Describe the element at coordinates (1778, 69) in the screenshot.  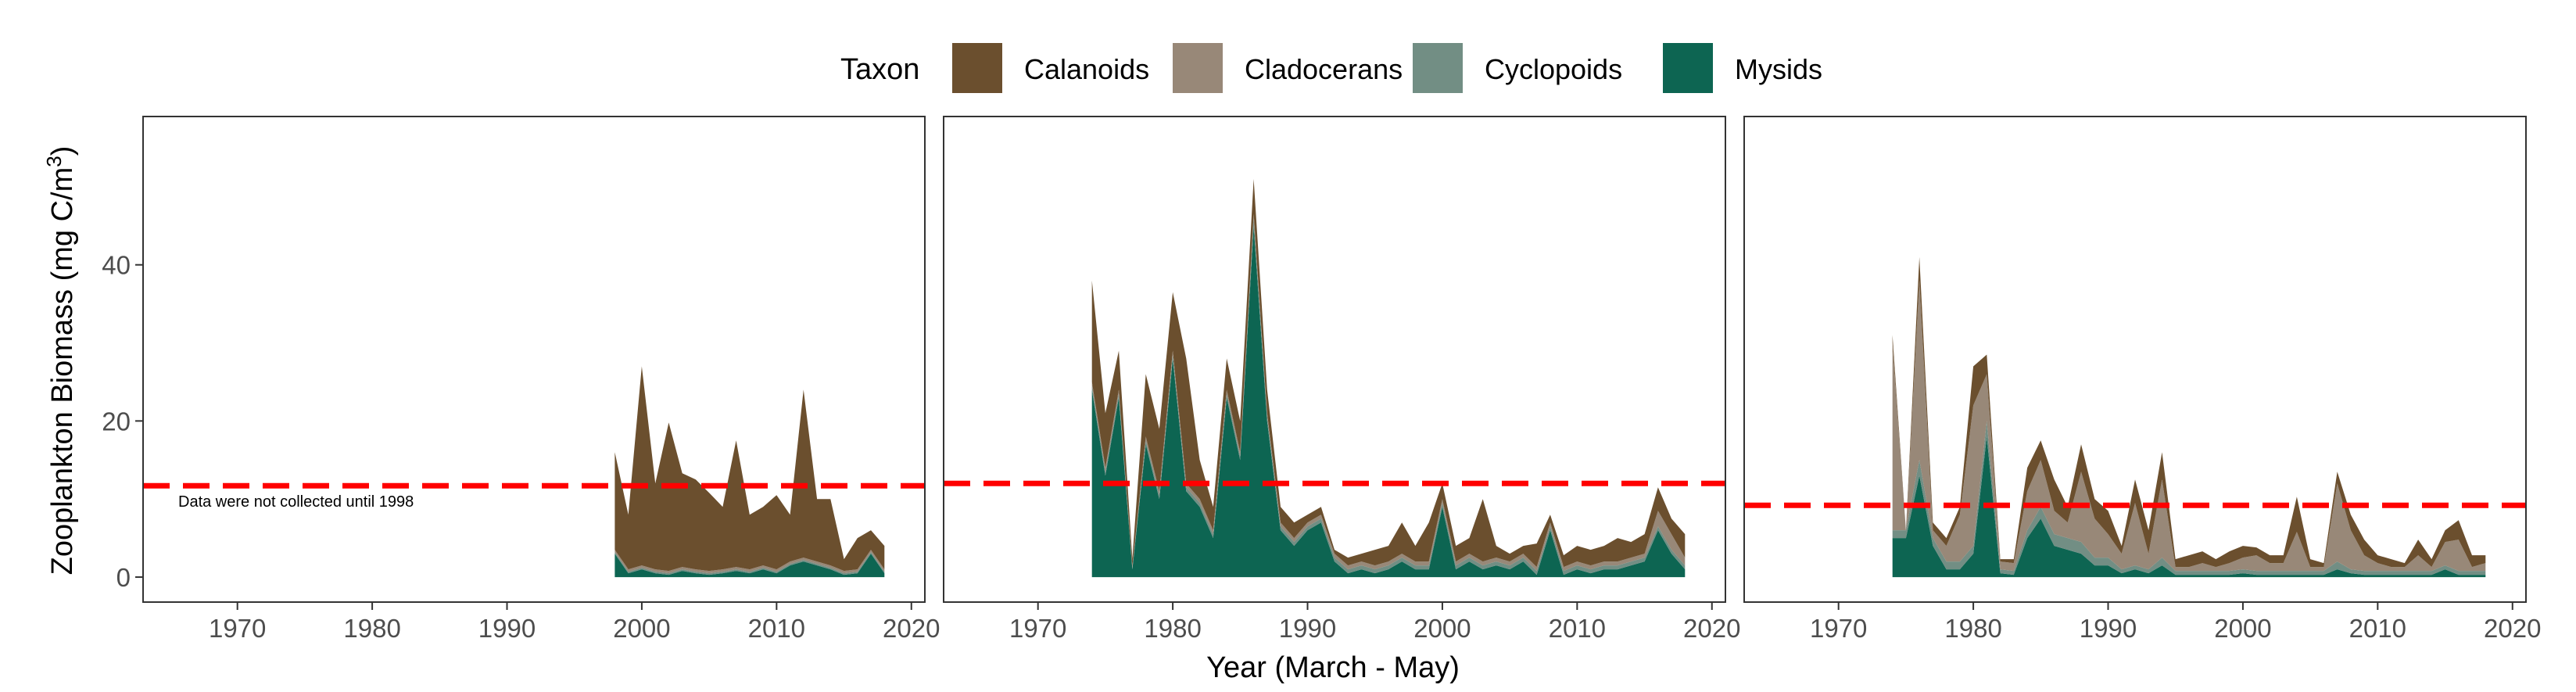
I see `legend-label-mysids: Mysids` at that location.